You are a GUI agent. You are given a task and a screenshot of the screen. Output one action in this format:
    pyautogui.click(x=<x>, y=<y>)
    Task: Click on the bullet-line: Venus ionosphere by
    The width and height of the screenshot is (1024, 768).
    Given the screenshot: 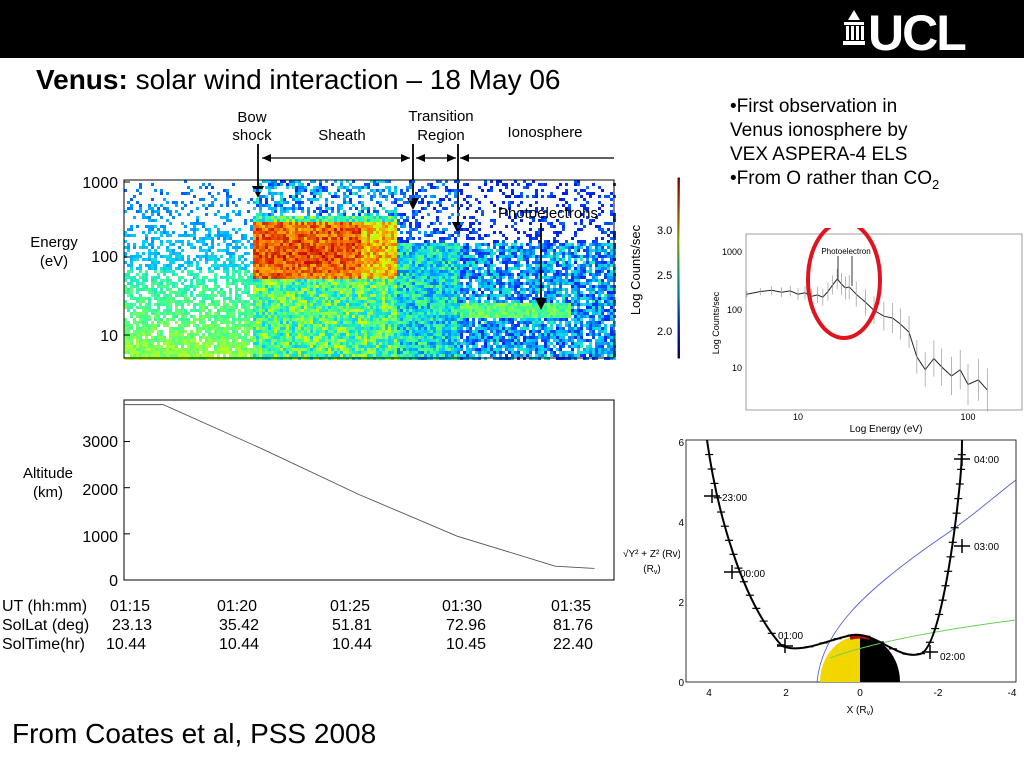 What is the action you would take?
    pyautogui.click(x=819, y=130)
    